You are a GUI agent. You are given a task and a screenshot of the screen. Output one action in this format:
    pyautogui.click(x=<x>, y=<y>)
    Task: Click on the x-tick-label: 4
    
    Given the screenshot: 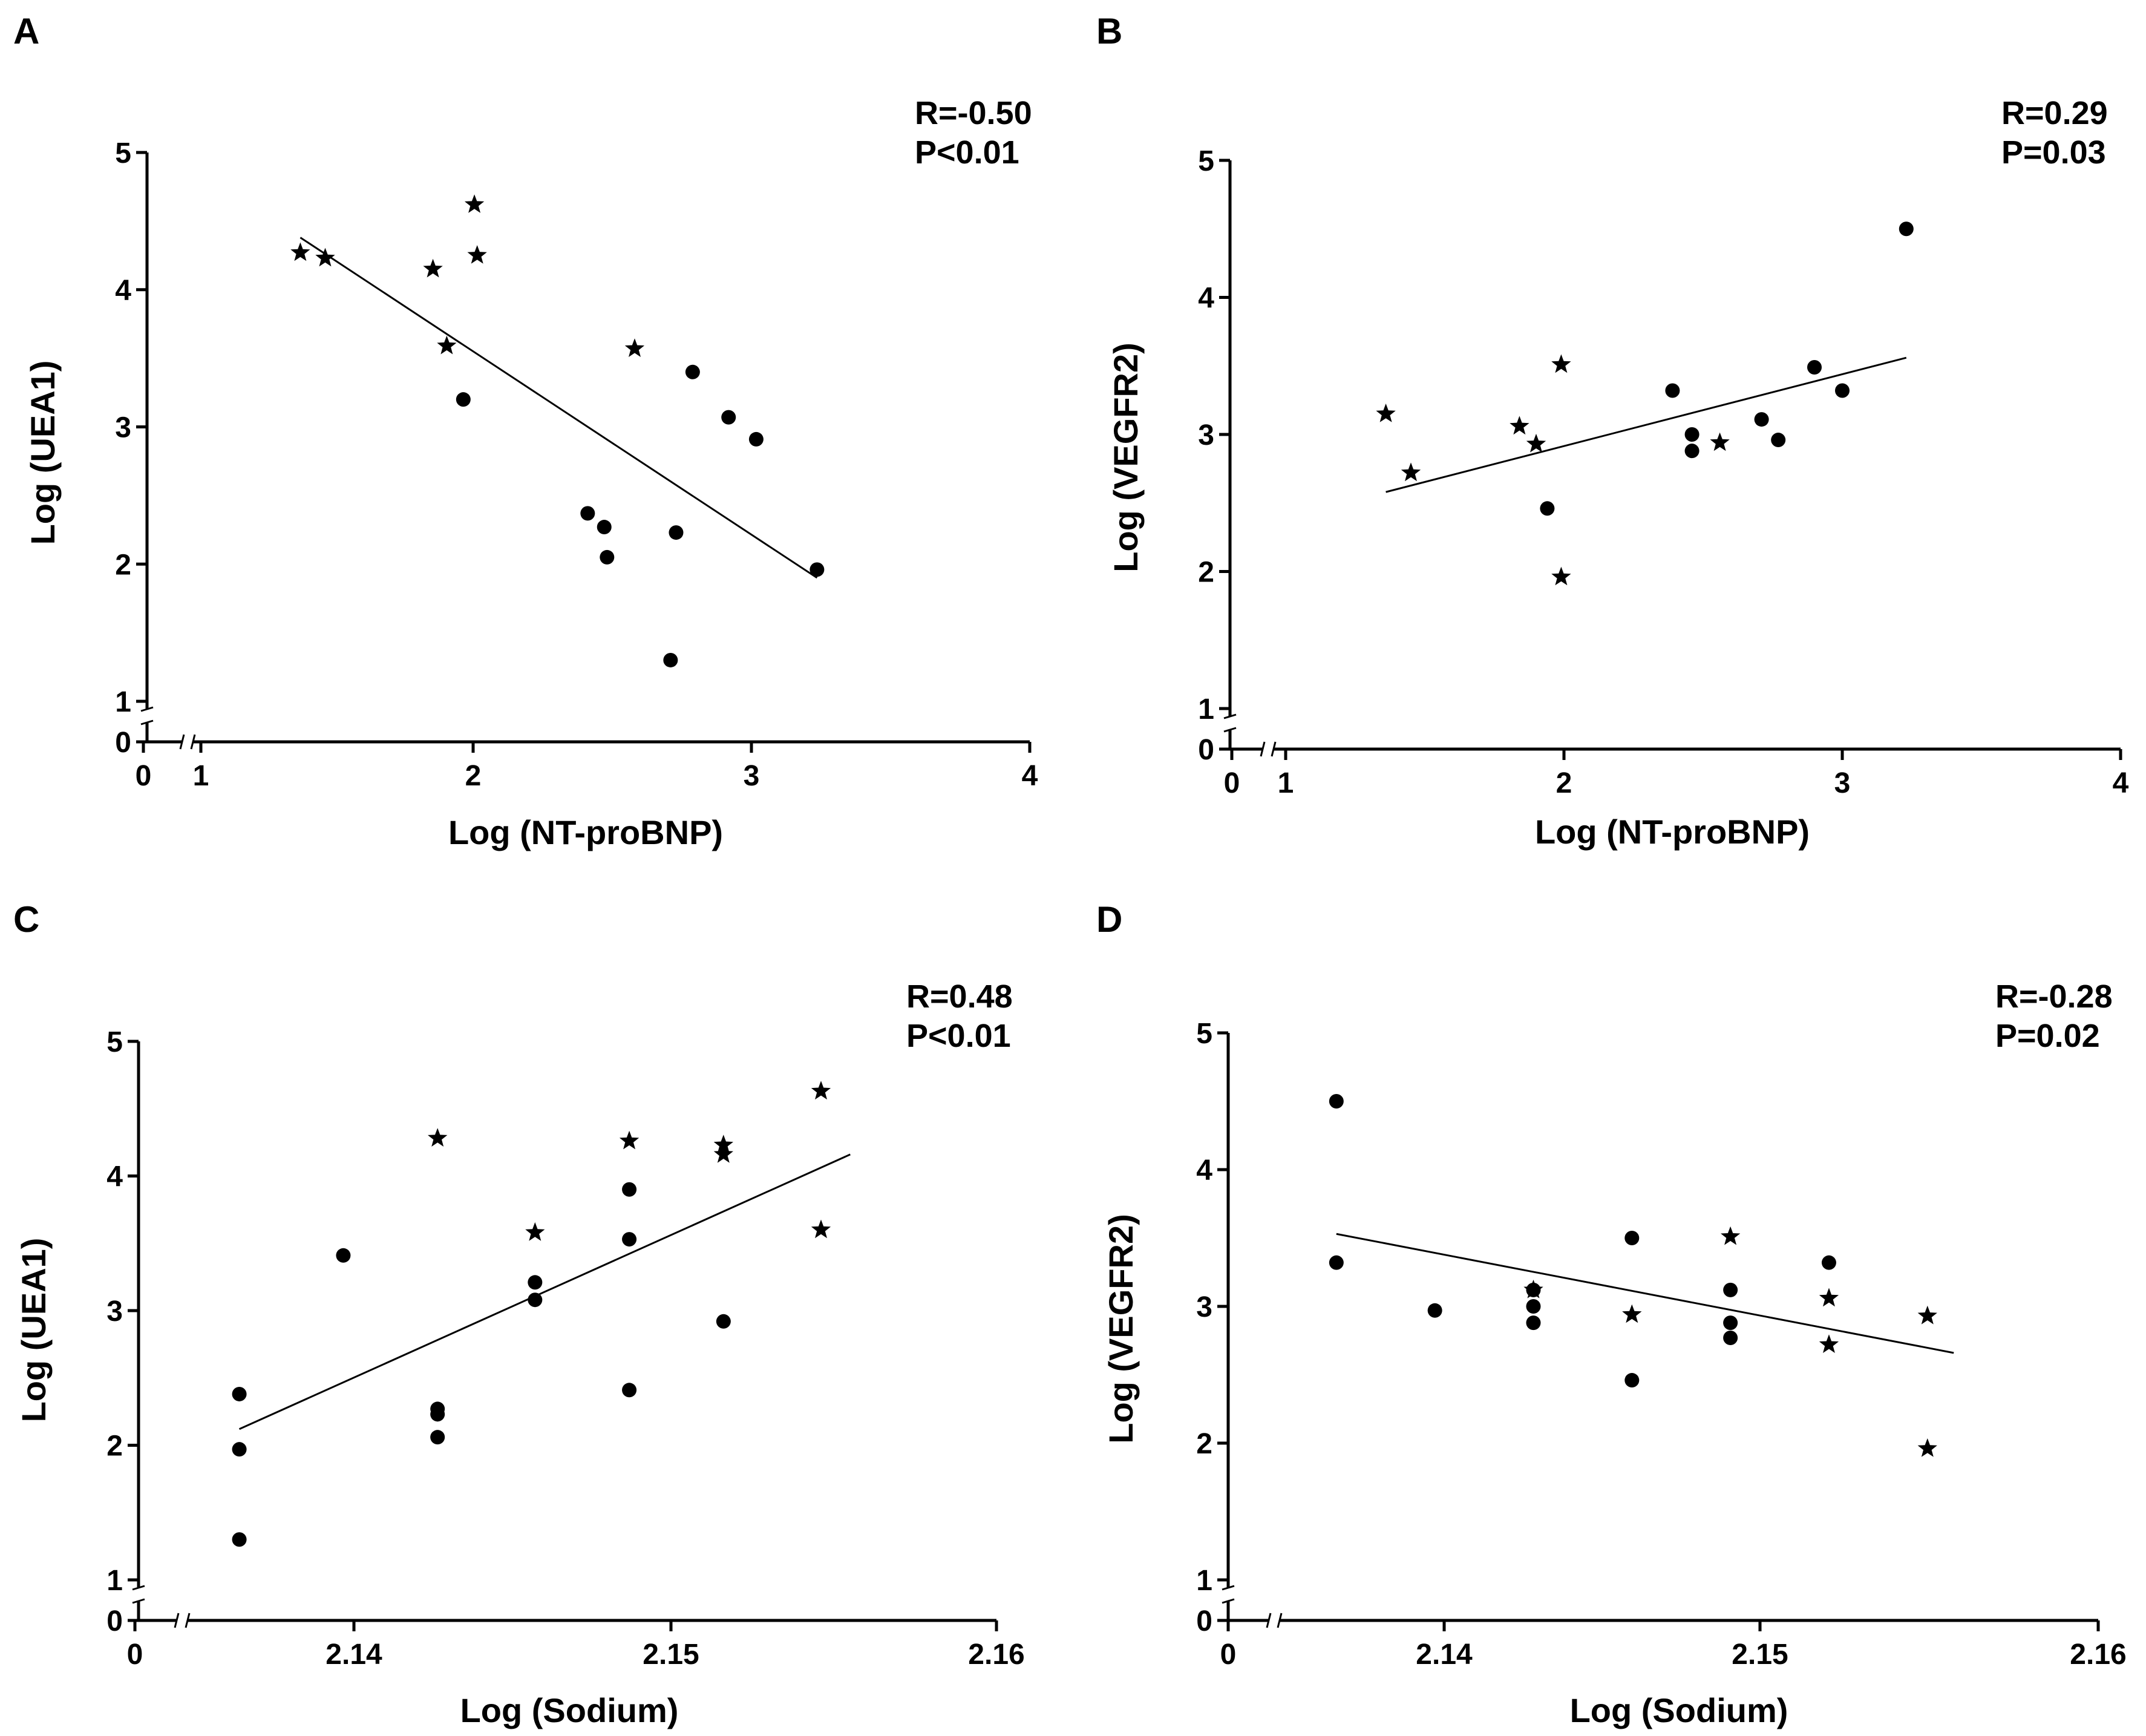 What is the action you would take?
    pyautogui.click(x=2121, y=783)
    